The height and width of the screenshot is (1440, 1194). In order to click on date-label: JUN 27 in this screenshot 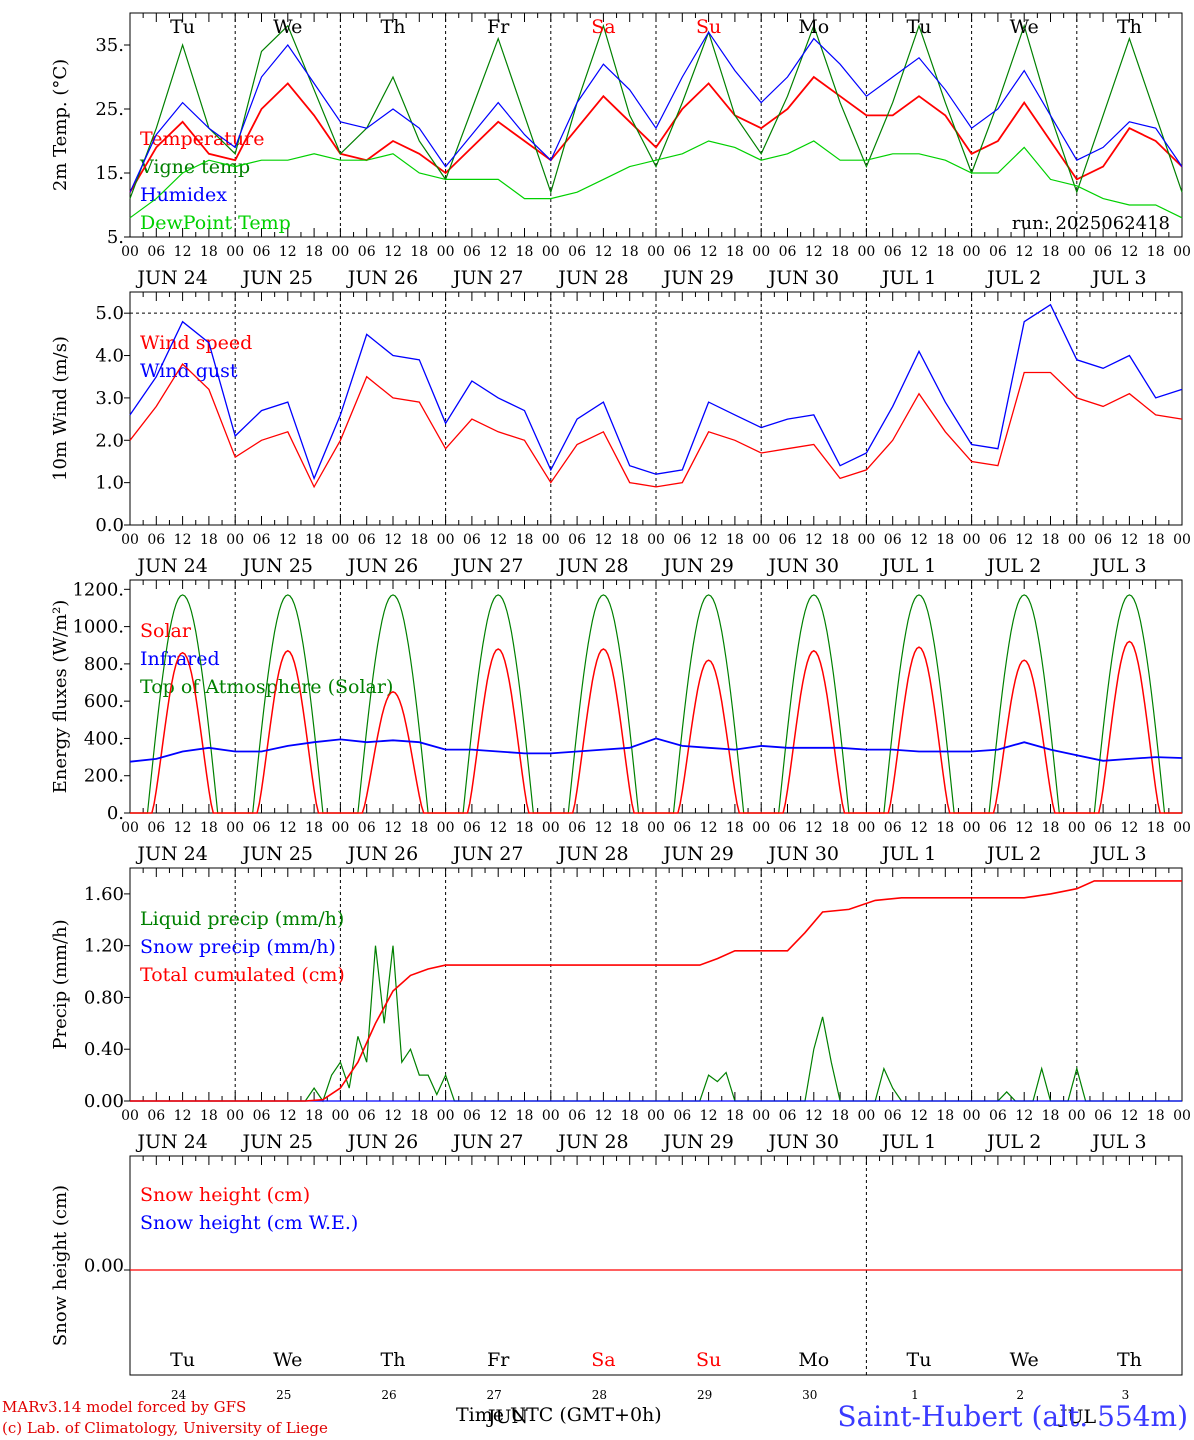, I will do `click(487, 566)`.